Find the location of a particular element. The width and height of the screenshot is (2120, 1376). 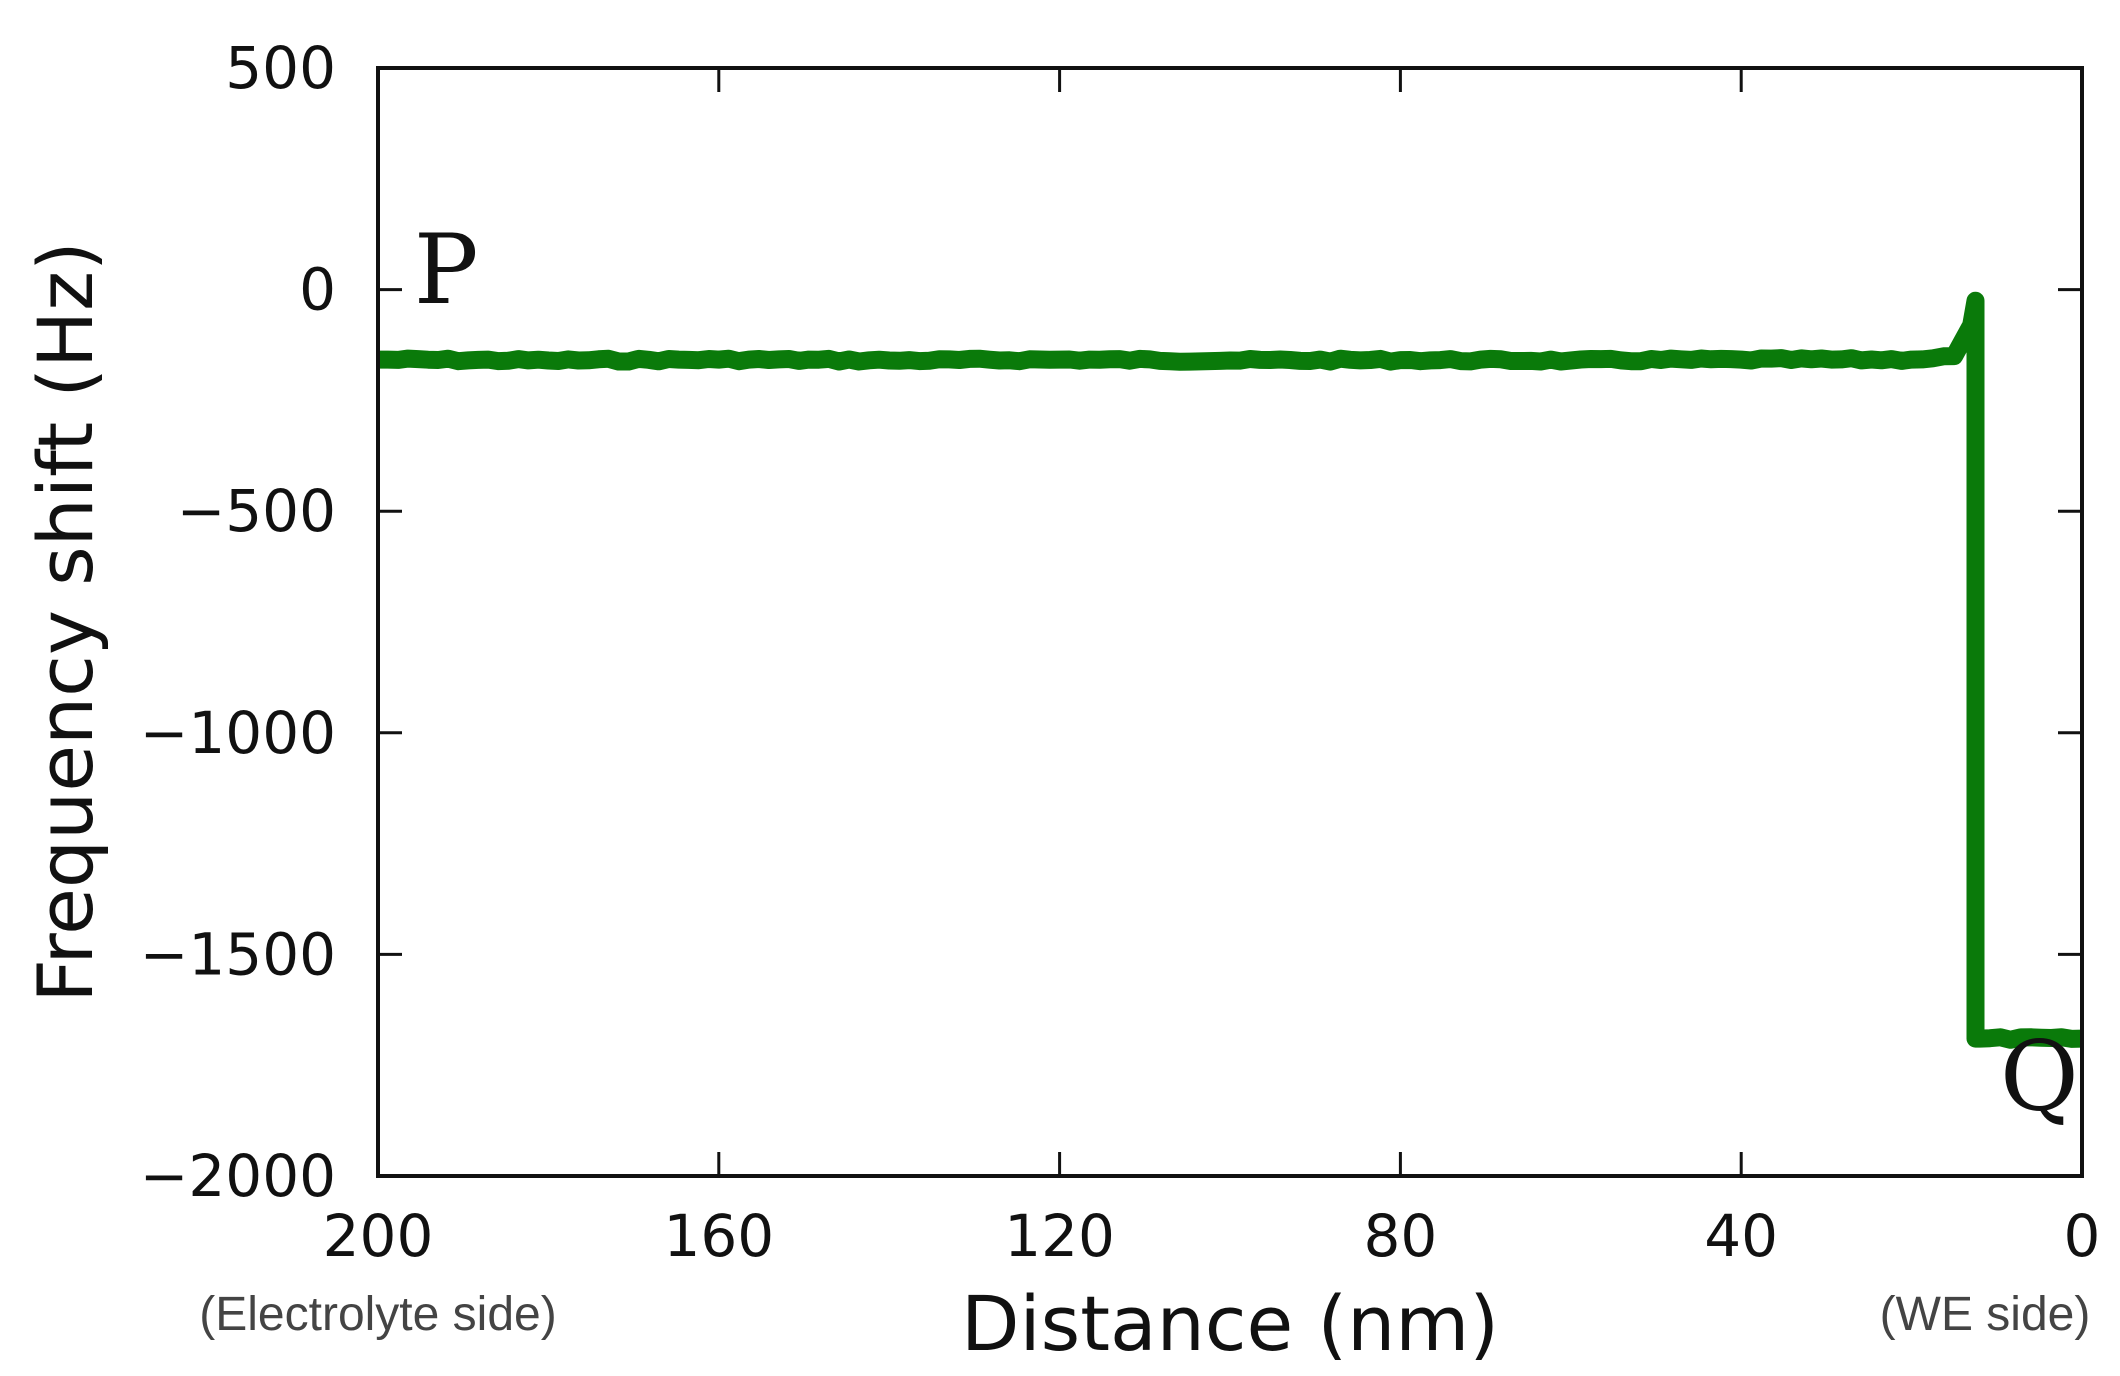

y-tick-label: −1000 is located at coordinates (238, 733).